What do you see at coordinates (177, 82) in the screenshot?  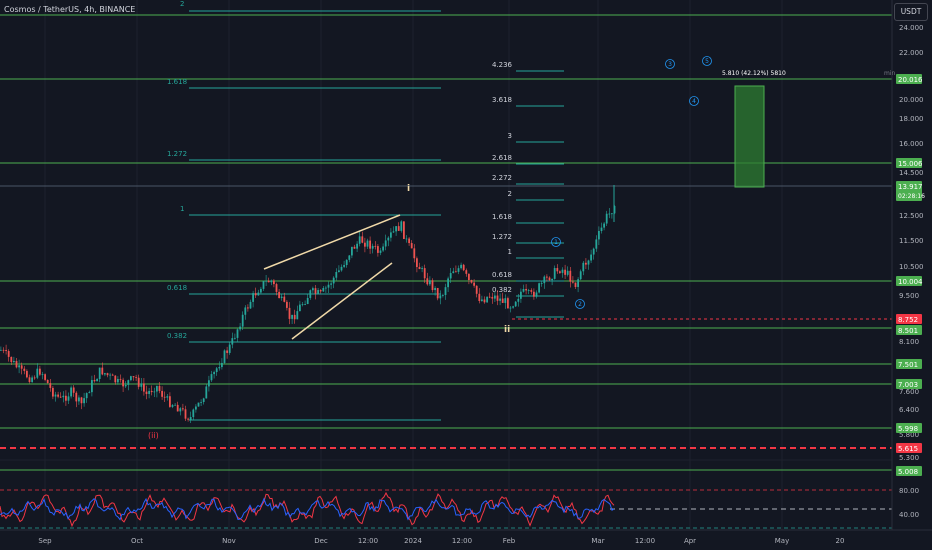 I see `fib-left-label: 1.618` at bounding box center [177, 82].